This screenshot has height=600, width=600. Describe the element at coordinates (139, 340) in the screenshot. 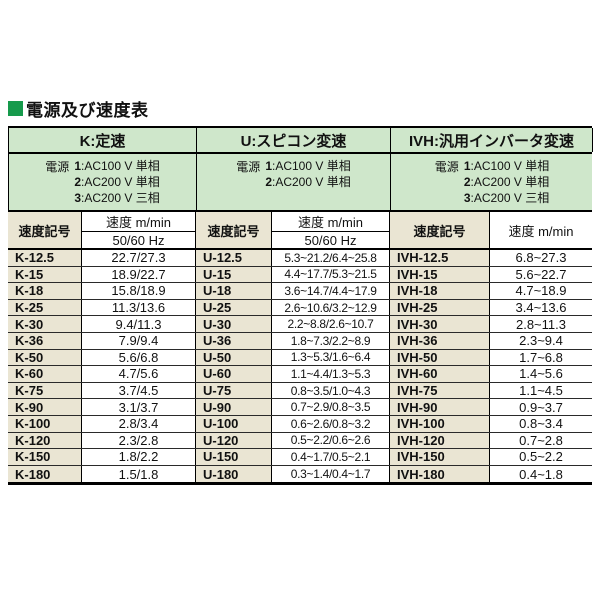

I see `speed-value-k-cell: 7.9/9.4` at that location.